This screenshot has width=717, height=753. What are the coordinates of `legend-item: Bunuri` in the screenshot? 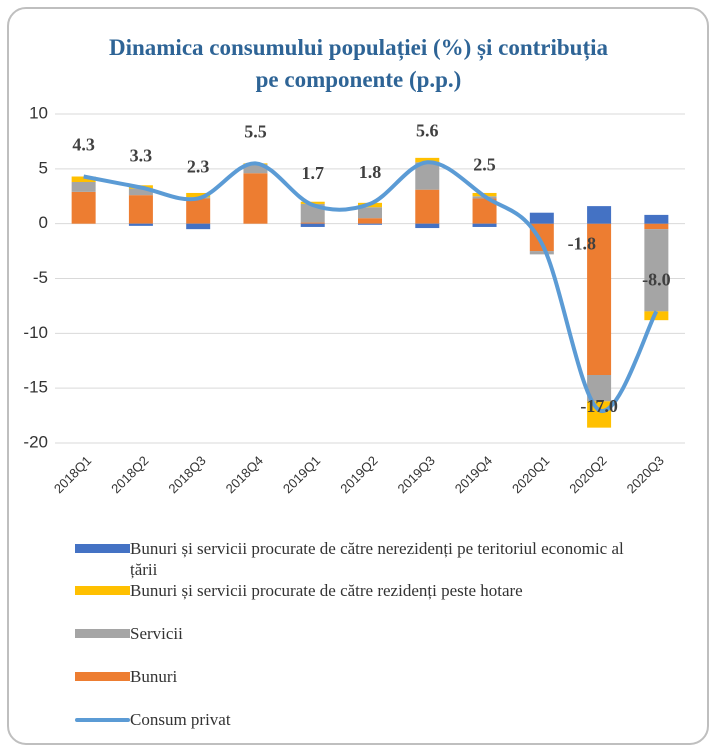 It's located at (380, 676).